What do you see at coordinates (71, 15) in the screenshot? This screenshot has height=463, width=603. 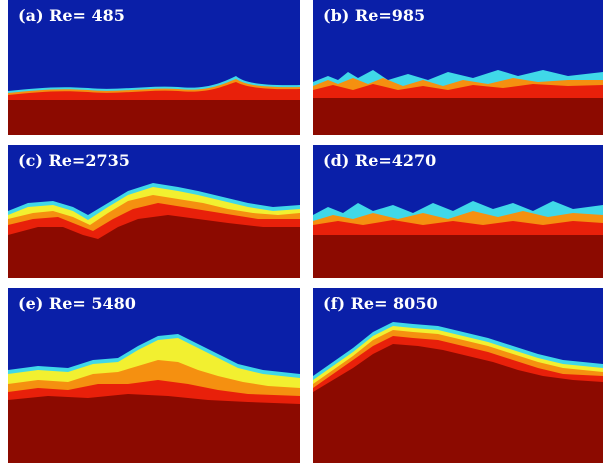 I see `panel-a-label: (a) Re= 485` at bounding box center [71, 15].